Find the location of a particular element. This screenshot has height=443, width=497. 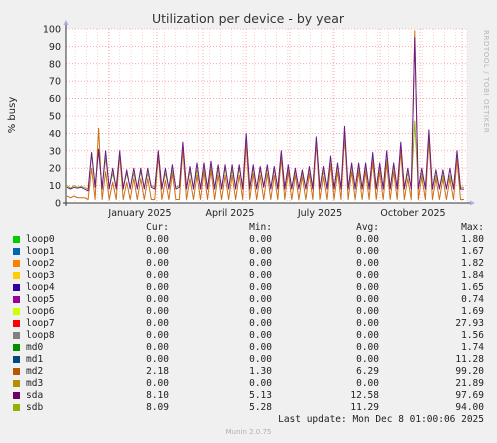

legend-name: loop0 is located at coordinates (40, 239).